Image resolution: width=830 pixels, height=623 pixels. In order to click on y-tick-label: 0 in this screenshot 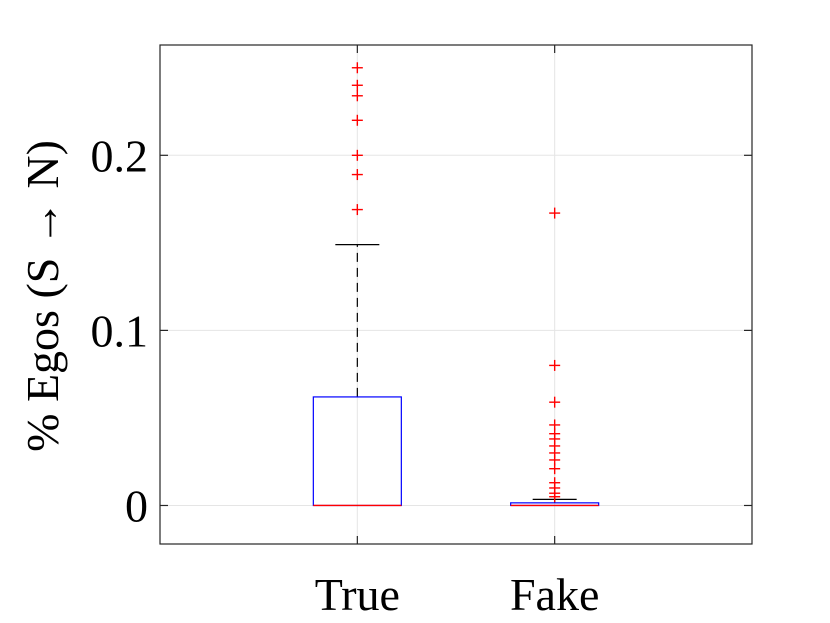, I will do `click(136, 505)`.